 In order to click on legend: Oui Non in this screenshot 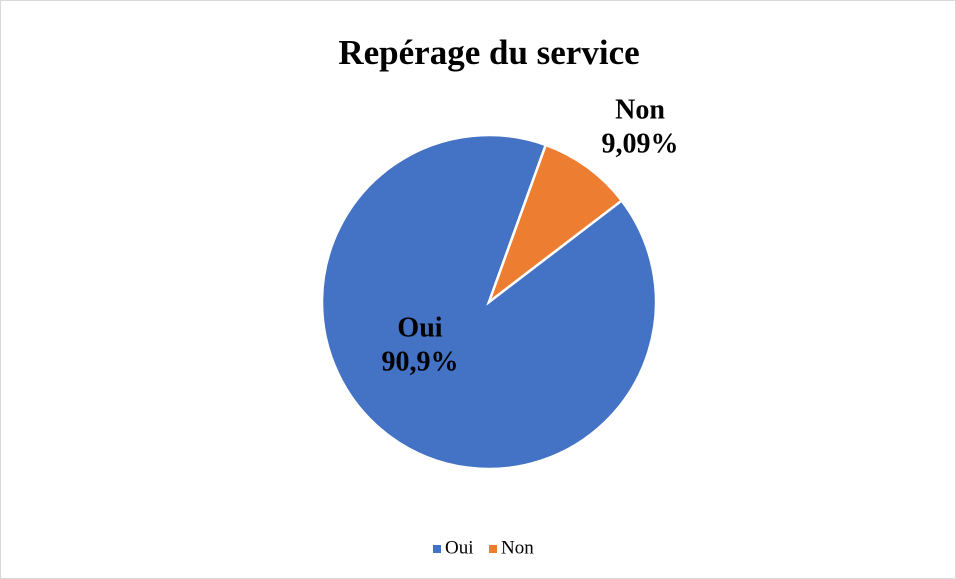, I will do `click(483, 547)`.